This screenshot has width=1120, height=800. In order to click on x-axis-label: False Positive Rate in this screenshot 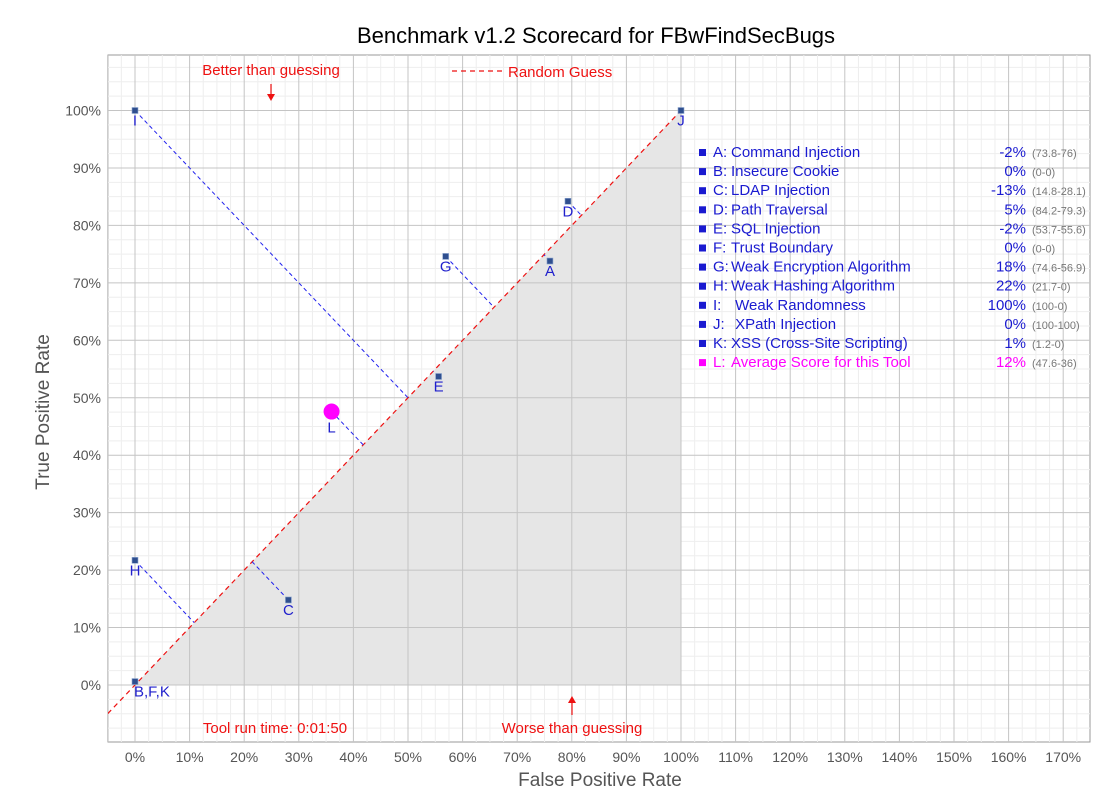, I will do `click(600, 780)`.